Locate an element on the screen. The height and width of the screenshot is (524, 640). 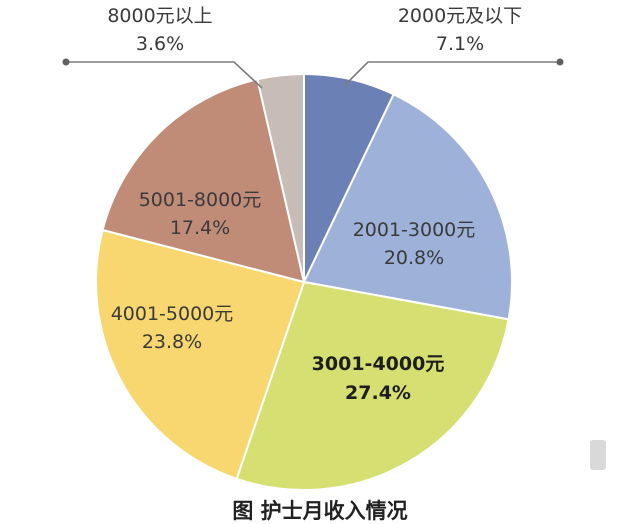
leader-line-8000-above is located at coordinates (164, 75).